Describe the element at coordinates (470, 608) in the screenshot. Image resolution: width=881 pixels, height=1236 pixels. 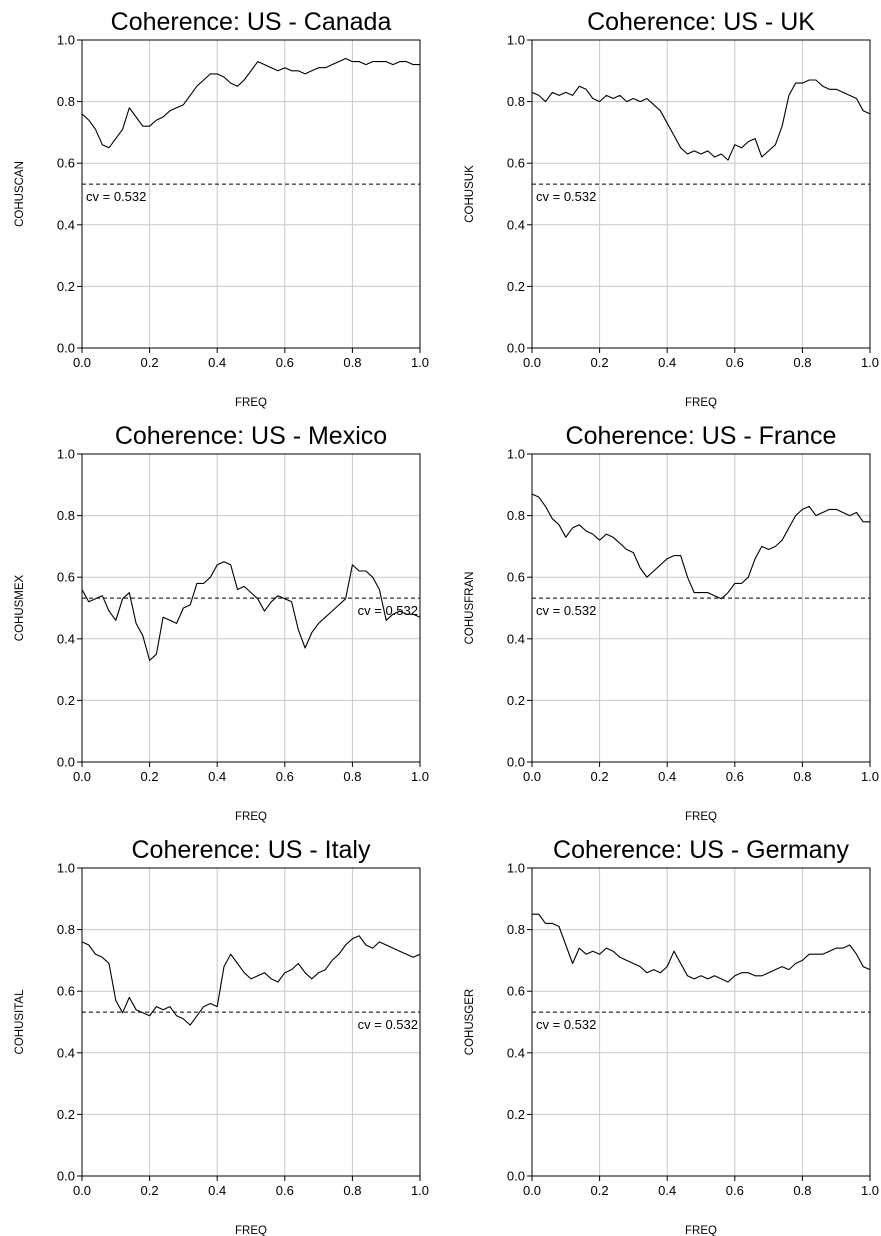
I see `y-axis-label: COHUSFRAN` at that location.